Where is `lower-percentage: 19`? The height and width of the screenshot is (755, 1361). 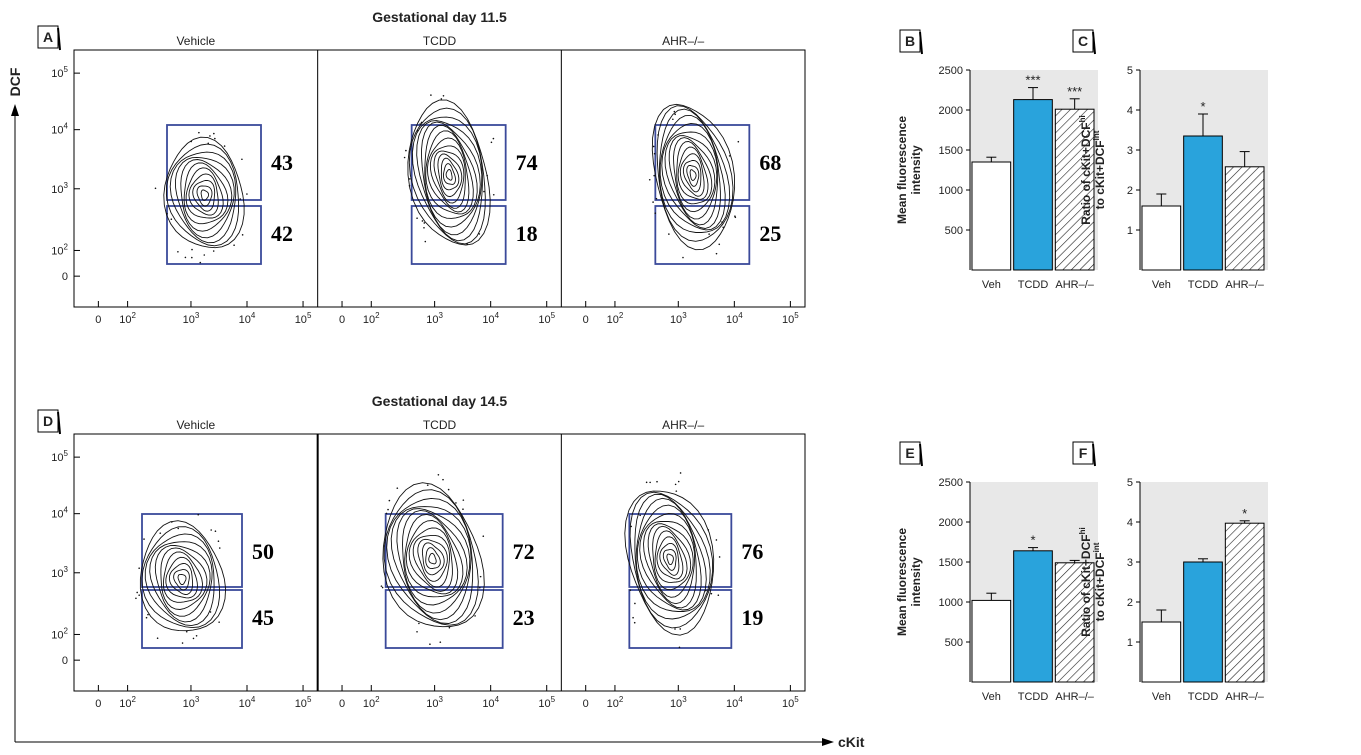 lower-percentage: 19 is located at coordinates (752, 617).